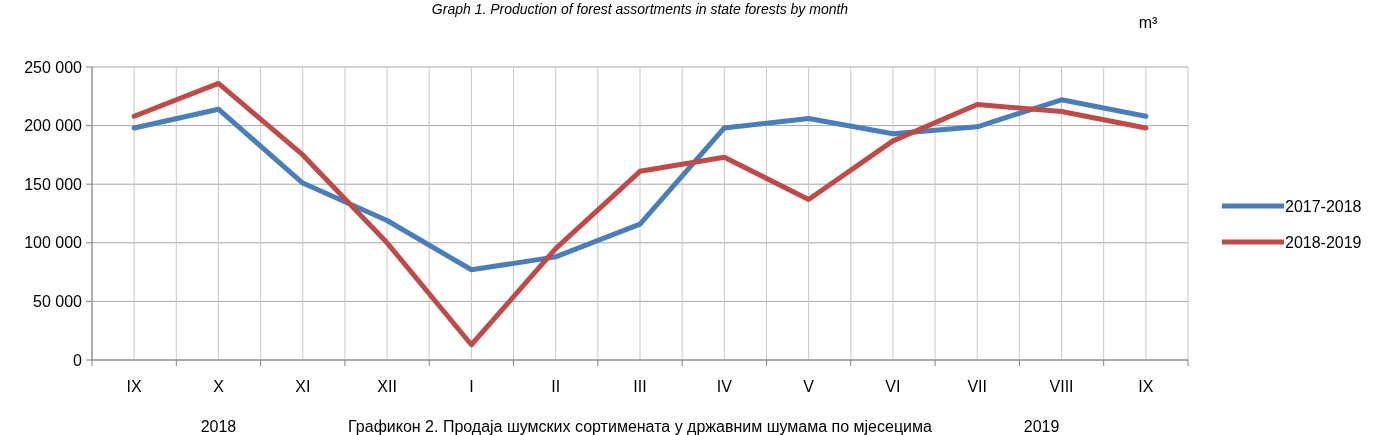 The height and width of the screenshot is (435, 1392). Describe the element at coordinates (218, 426) in the screenshot. I see `text: 2018` at that location.